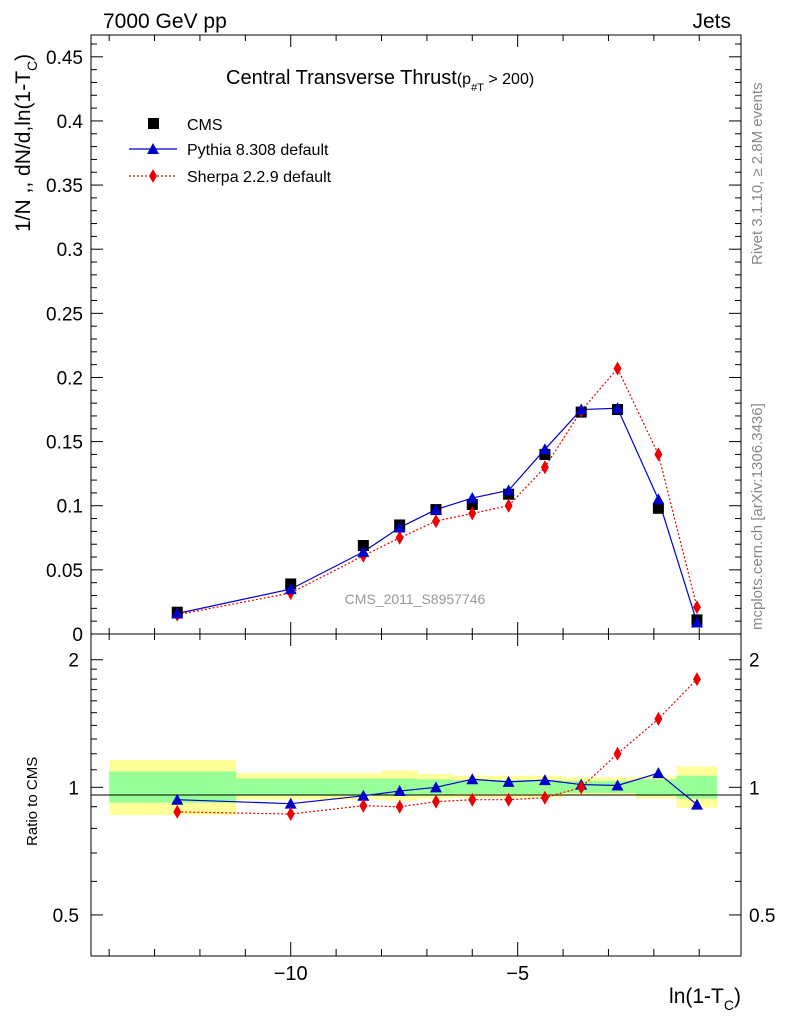 The height and width of the screenshot is (1024, 786). I want to click on ratio-series-line-diamond, so click(437, 746).